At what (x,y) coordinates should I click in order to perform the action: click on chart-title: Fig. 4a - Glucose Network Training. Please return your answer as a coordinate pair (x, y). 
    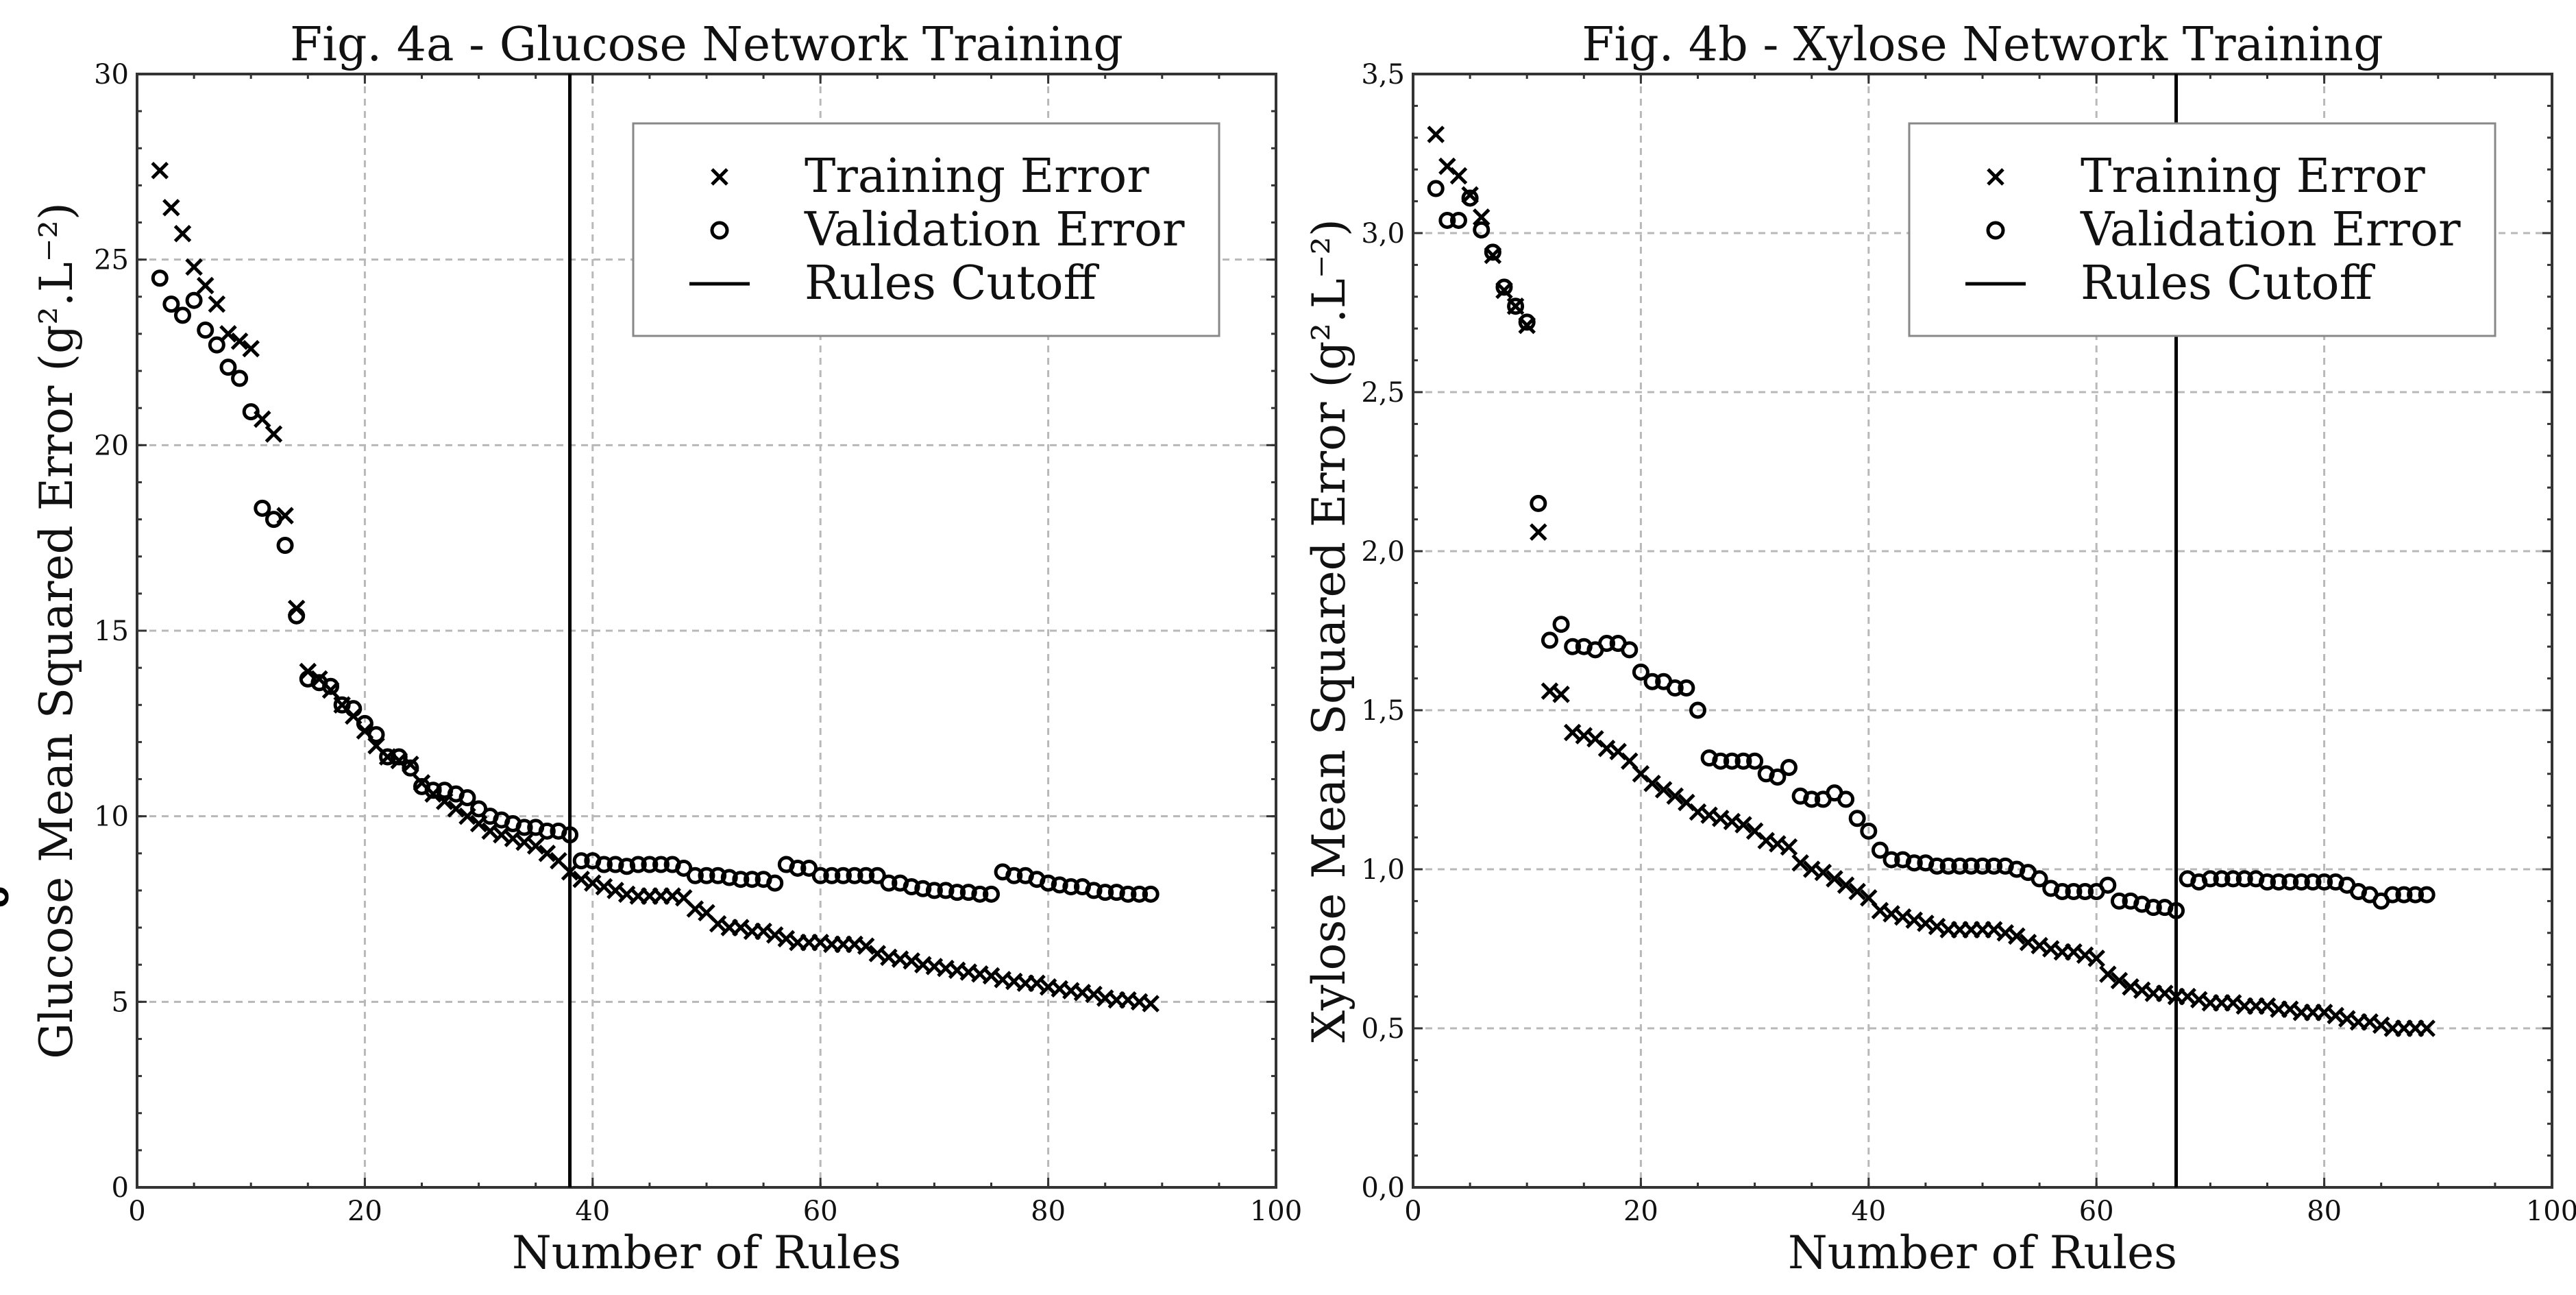
    Looking at the image, I should click on (707, 45).